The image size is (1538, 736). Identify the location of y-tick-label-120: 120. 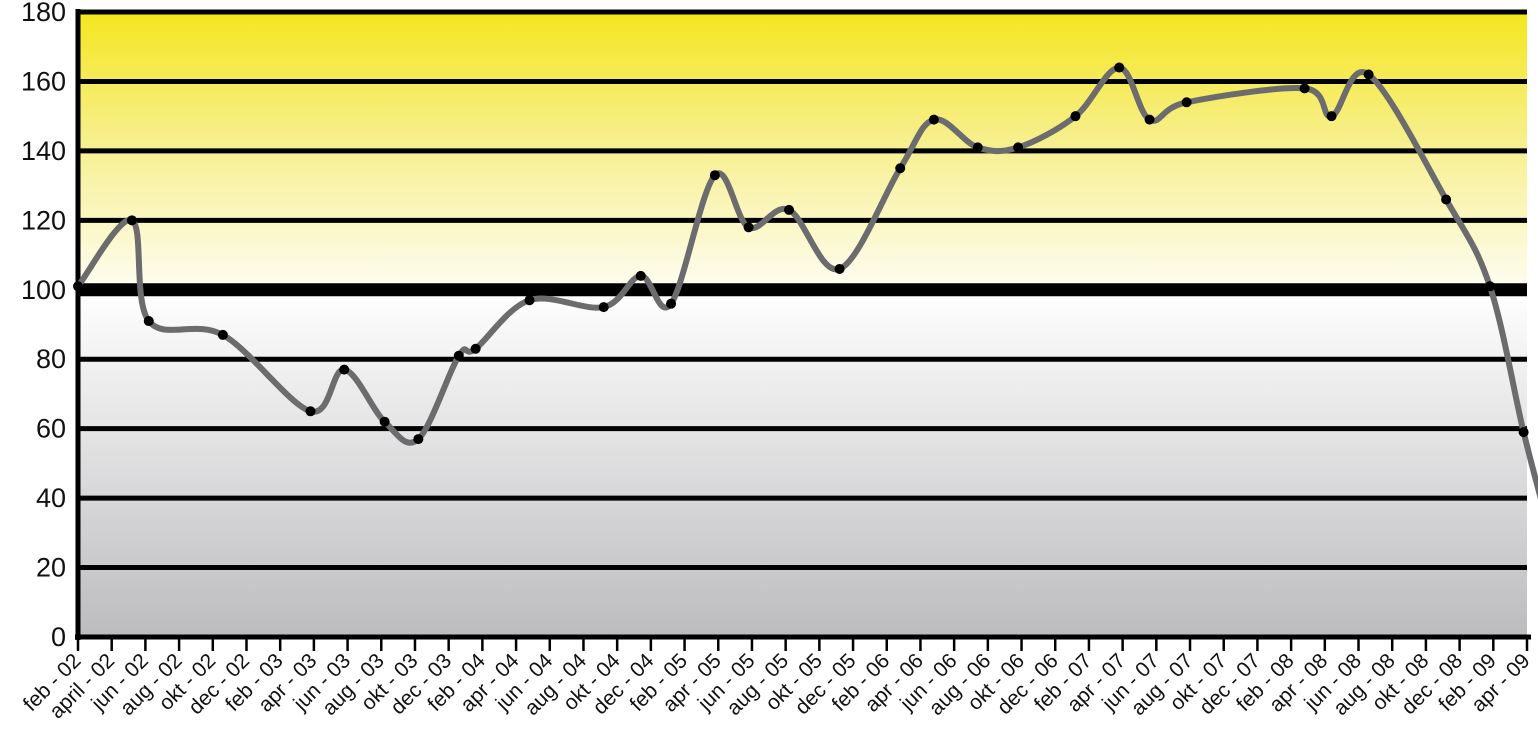
(43, 220).